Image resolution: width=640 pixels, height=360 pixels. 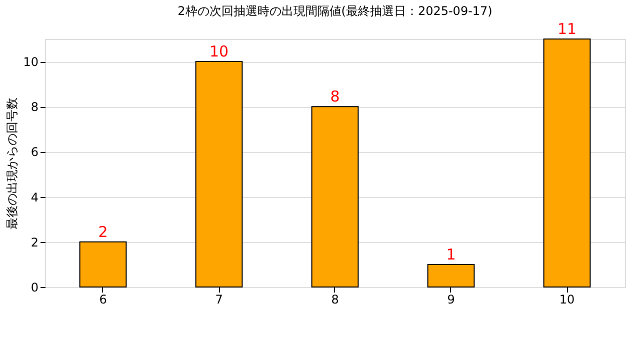 I want to click on x-tick-label: 8, so click(x=335, y=299).